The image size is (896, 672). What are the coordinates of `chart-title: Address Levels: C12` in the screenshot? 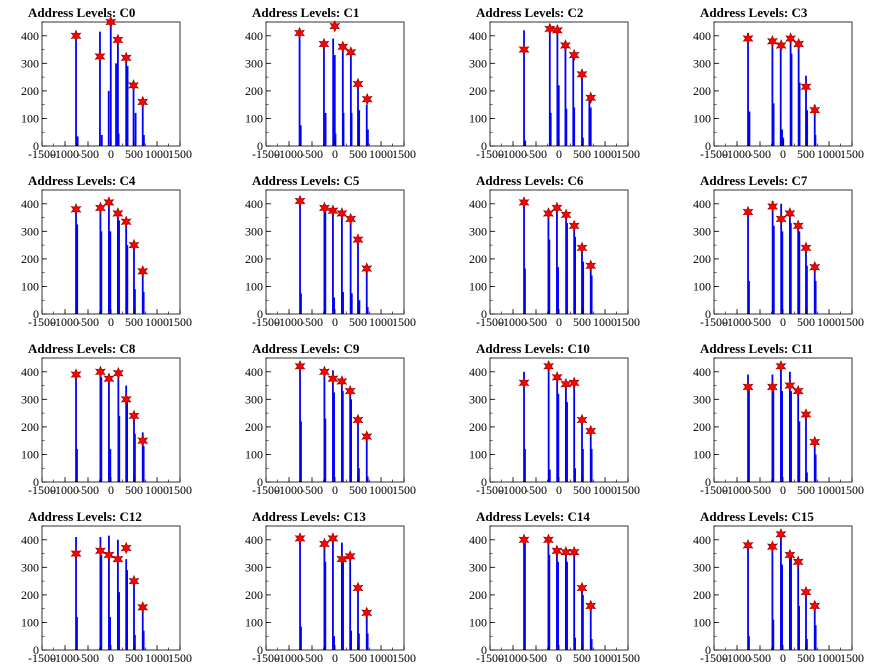 It's located at (85, 516).